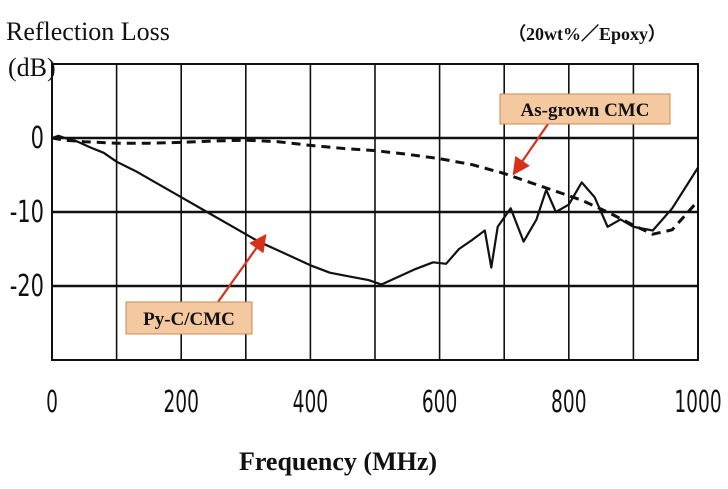 The width and height of the screenshot is (728, 489). Describe the element at coordinates (242, 268) in the screenshot. I see `annotation-arrow-py-c-cmc` at that location.